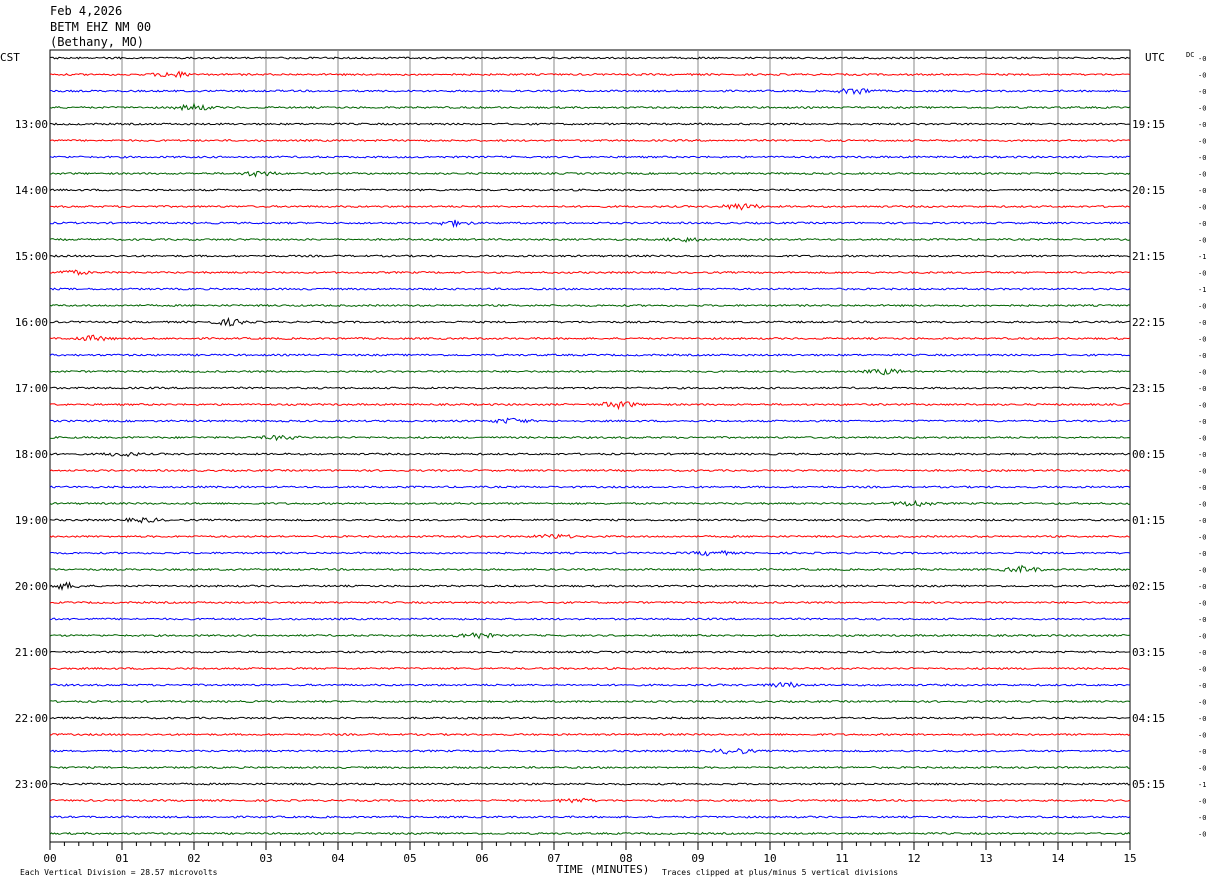 The width and height of the screenshot is (1210, 886). I want to click on right-hour-label: 21:15, so click(1148, 256).